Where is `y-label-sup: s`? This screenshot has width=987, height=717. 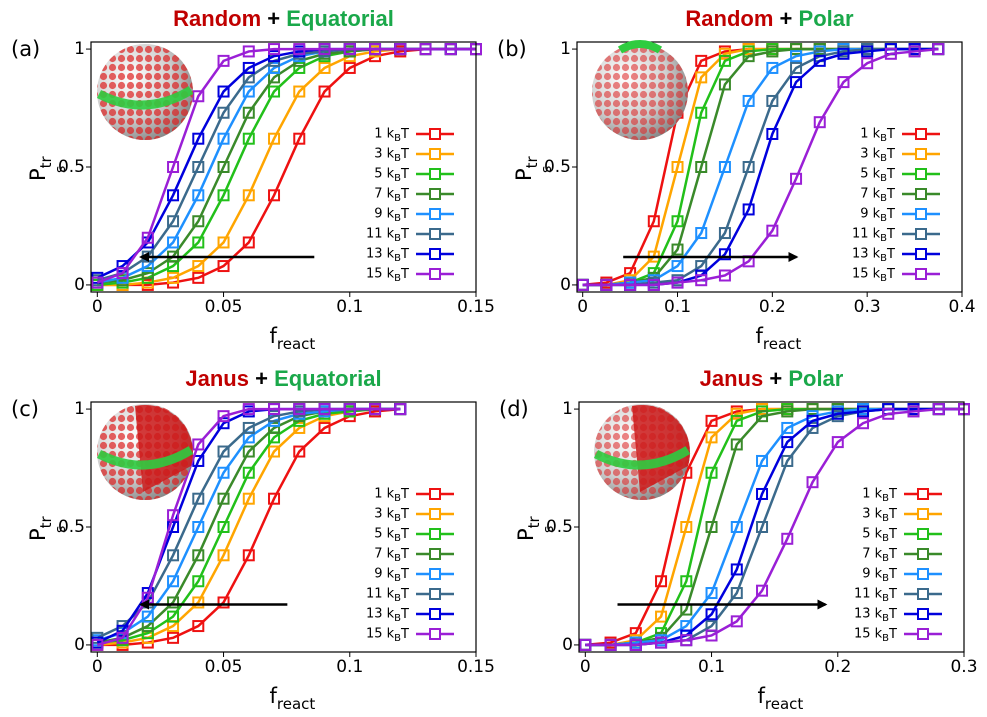
y-label-sup: s is located at coordinates (549, 529).